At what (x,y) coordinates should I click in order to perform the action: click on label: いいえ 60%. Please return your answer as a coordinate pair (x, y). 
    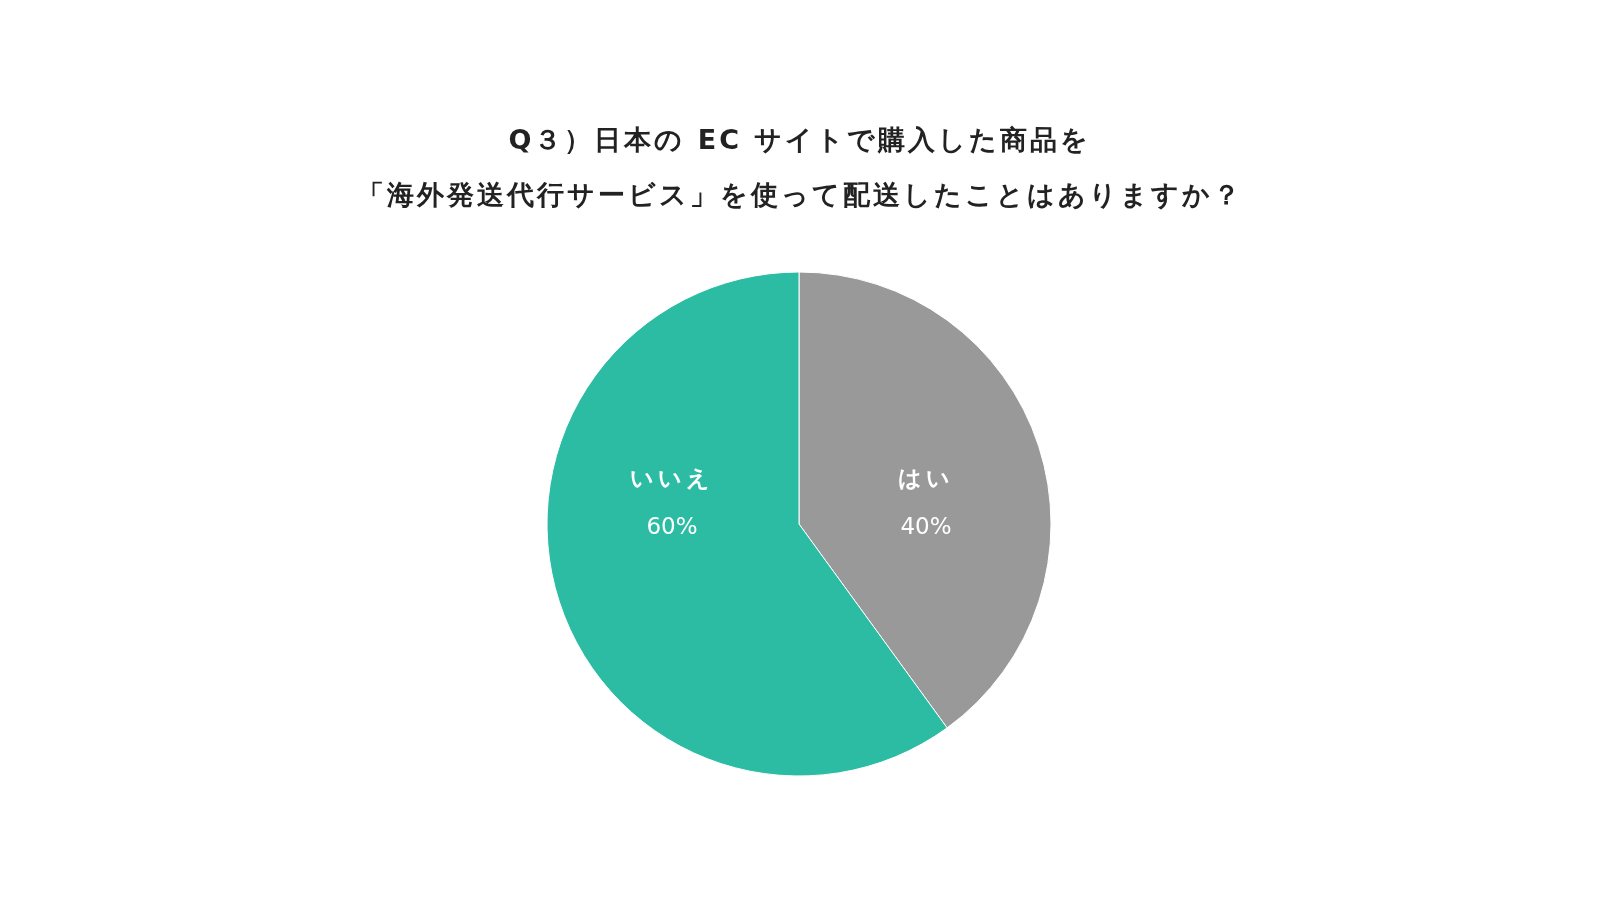
    Looking at the image, I should click on (672, 502).